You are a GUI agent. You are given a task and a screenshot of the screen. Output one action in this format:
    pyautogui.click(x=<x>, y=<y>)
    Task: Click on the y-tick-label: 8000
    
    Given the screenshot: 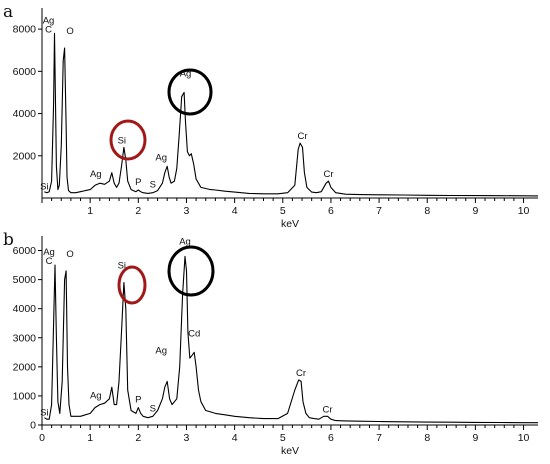 What is the action you would take?
    pyautogui.click(x=25, y=30)
    